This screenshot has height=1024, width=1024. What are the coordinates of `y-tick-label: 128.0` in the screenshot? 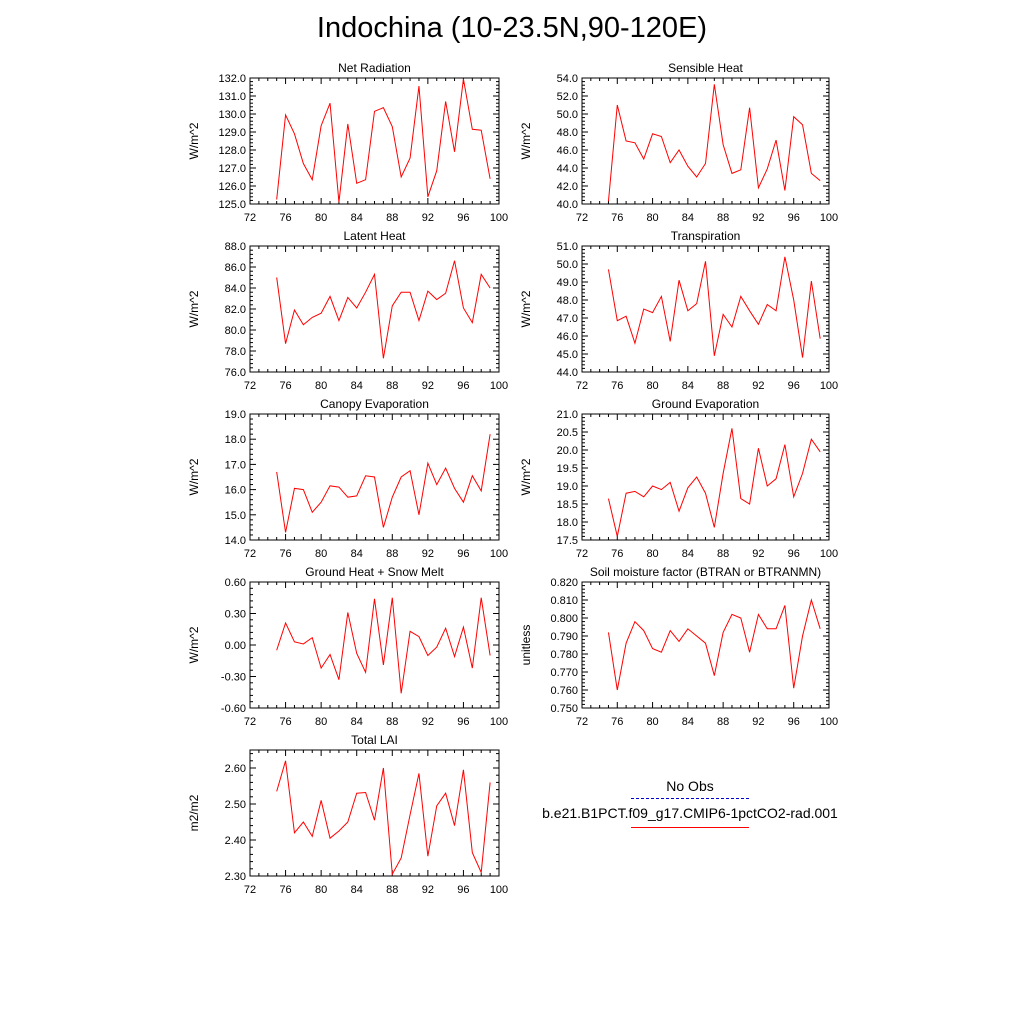 It's located at (232, 151).